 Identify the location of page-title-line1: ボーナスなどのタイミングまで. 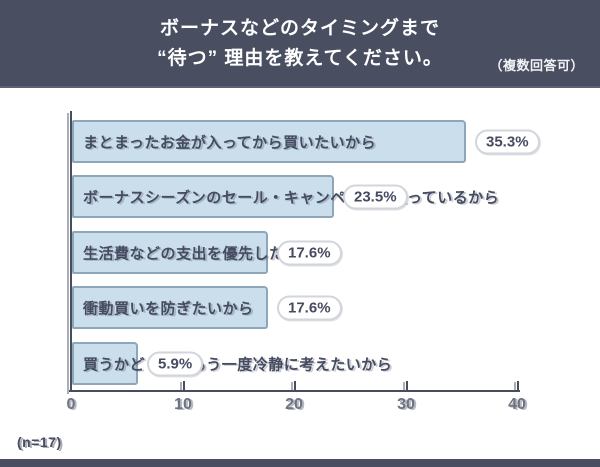
(299, 28).